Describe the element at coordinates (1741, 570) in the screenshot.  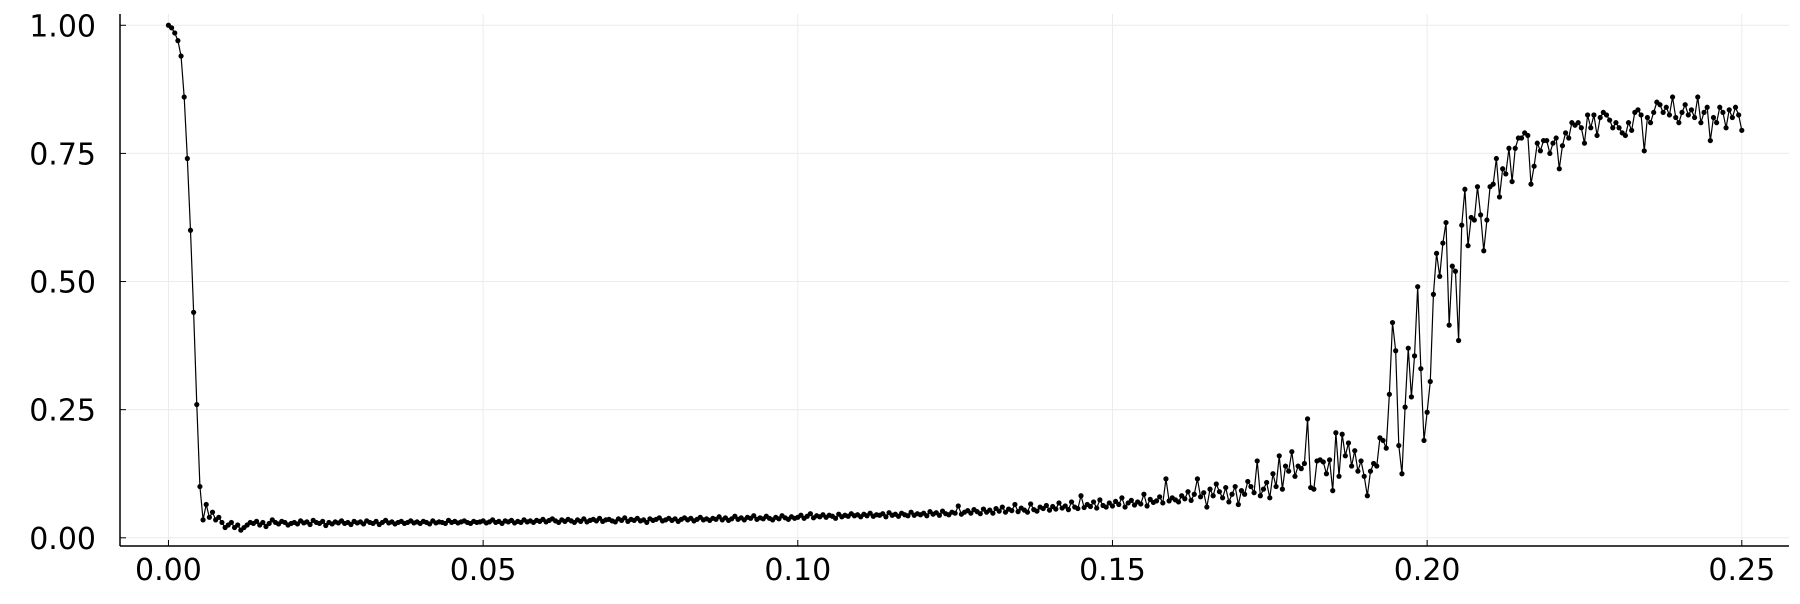
I see `x-tick-label: 0.25` at that location.